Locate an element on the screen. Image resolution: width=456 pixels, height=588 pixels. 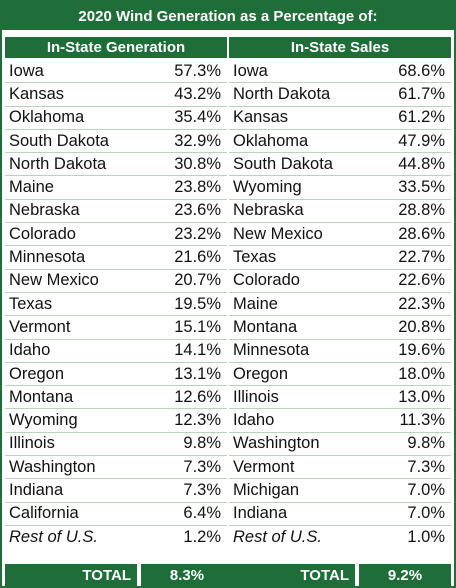
state-name: California is located at coordinates (44, 513).